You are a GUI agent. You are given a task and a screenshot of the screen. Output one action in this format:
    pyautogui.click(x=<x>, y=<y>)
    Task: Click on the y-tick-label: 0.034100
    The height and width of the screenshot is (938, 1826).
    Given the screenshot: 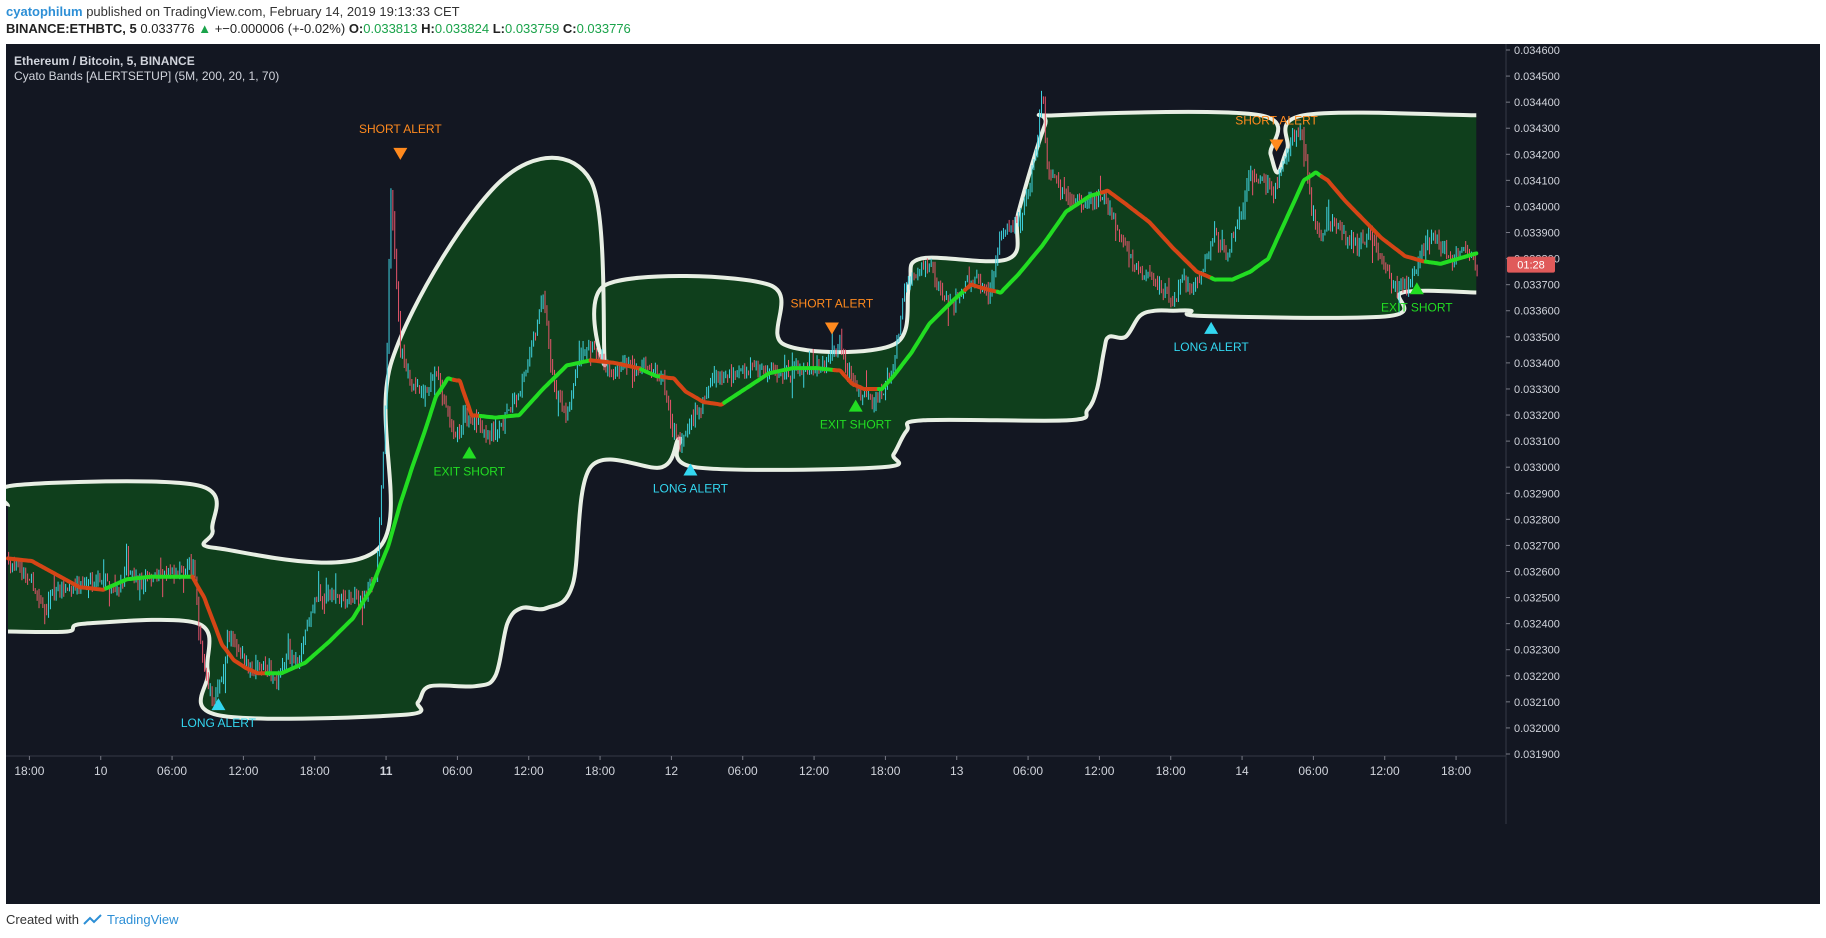 What is the action you would take?
    pyautogui.click(x=1537, y=181)
    